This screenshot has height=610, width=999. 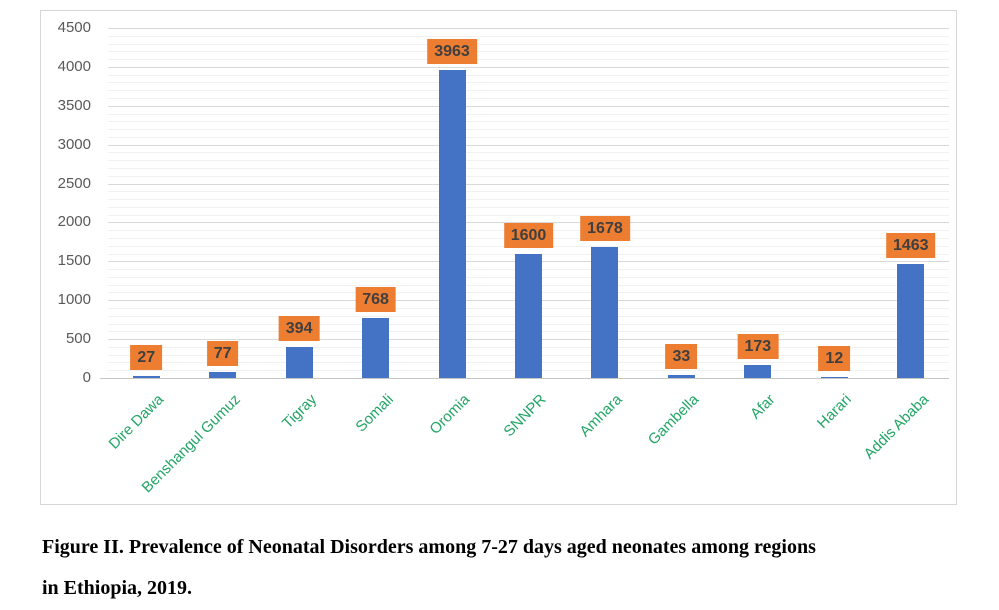 What do you see at coordinates (681, 356) in the screenshot?
I see `data-label: 33` at bounding box center [681, 356].